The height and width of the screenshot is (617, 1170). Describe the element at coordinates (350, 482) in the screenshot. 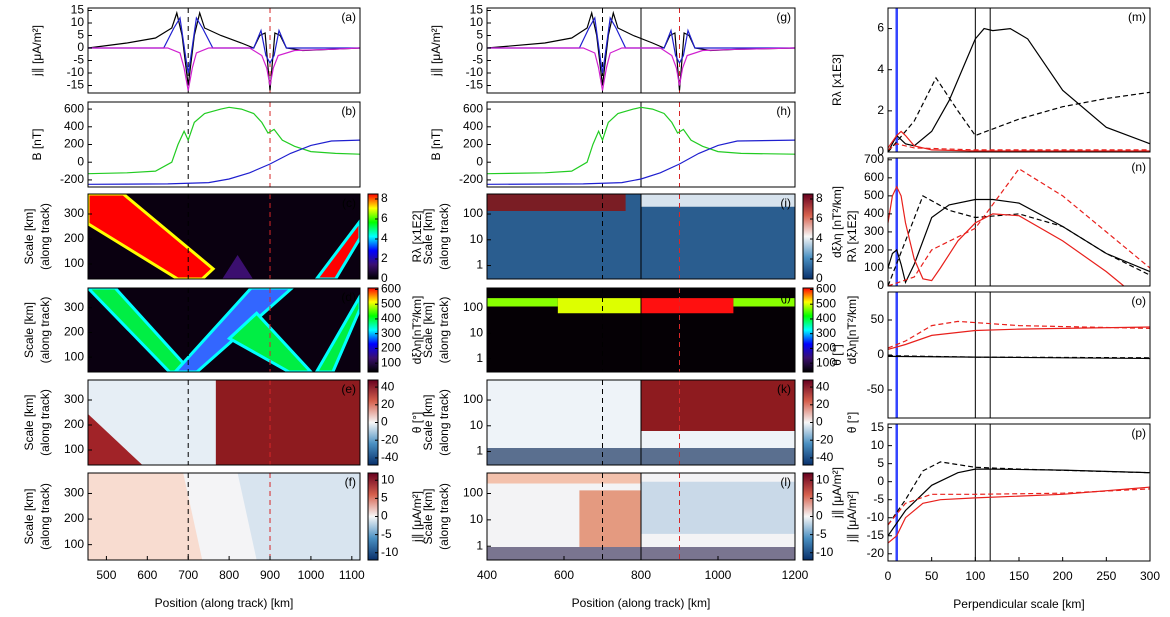

I see `panel-label: (f)` at that location.